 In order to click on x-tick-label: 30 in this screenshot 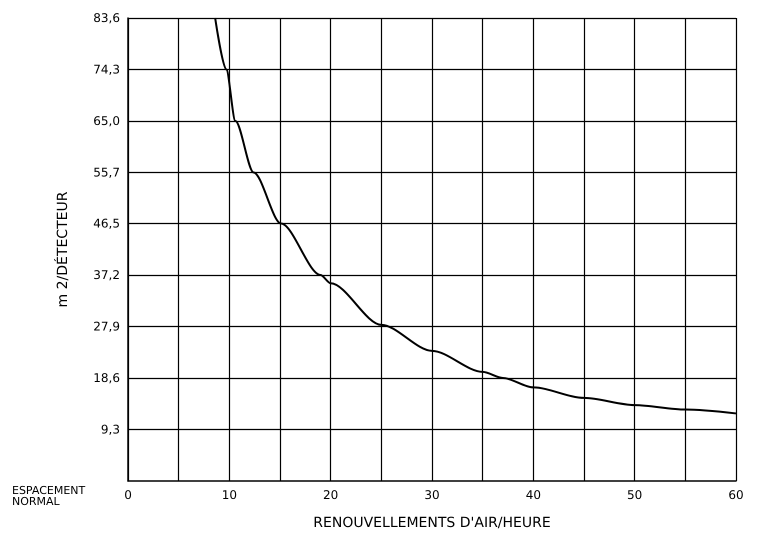, I will do `click(432, 495)`.